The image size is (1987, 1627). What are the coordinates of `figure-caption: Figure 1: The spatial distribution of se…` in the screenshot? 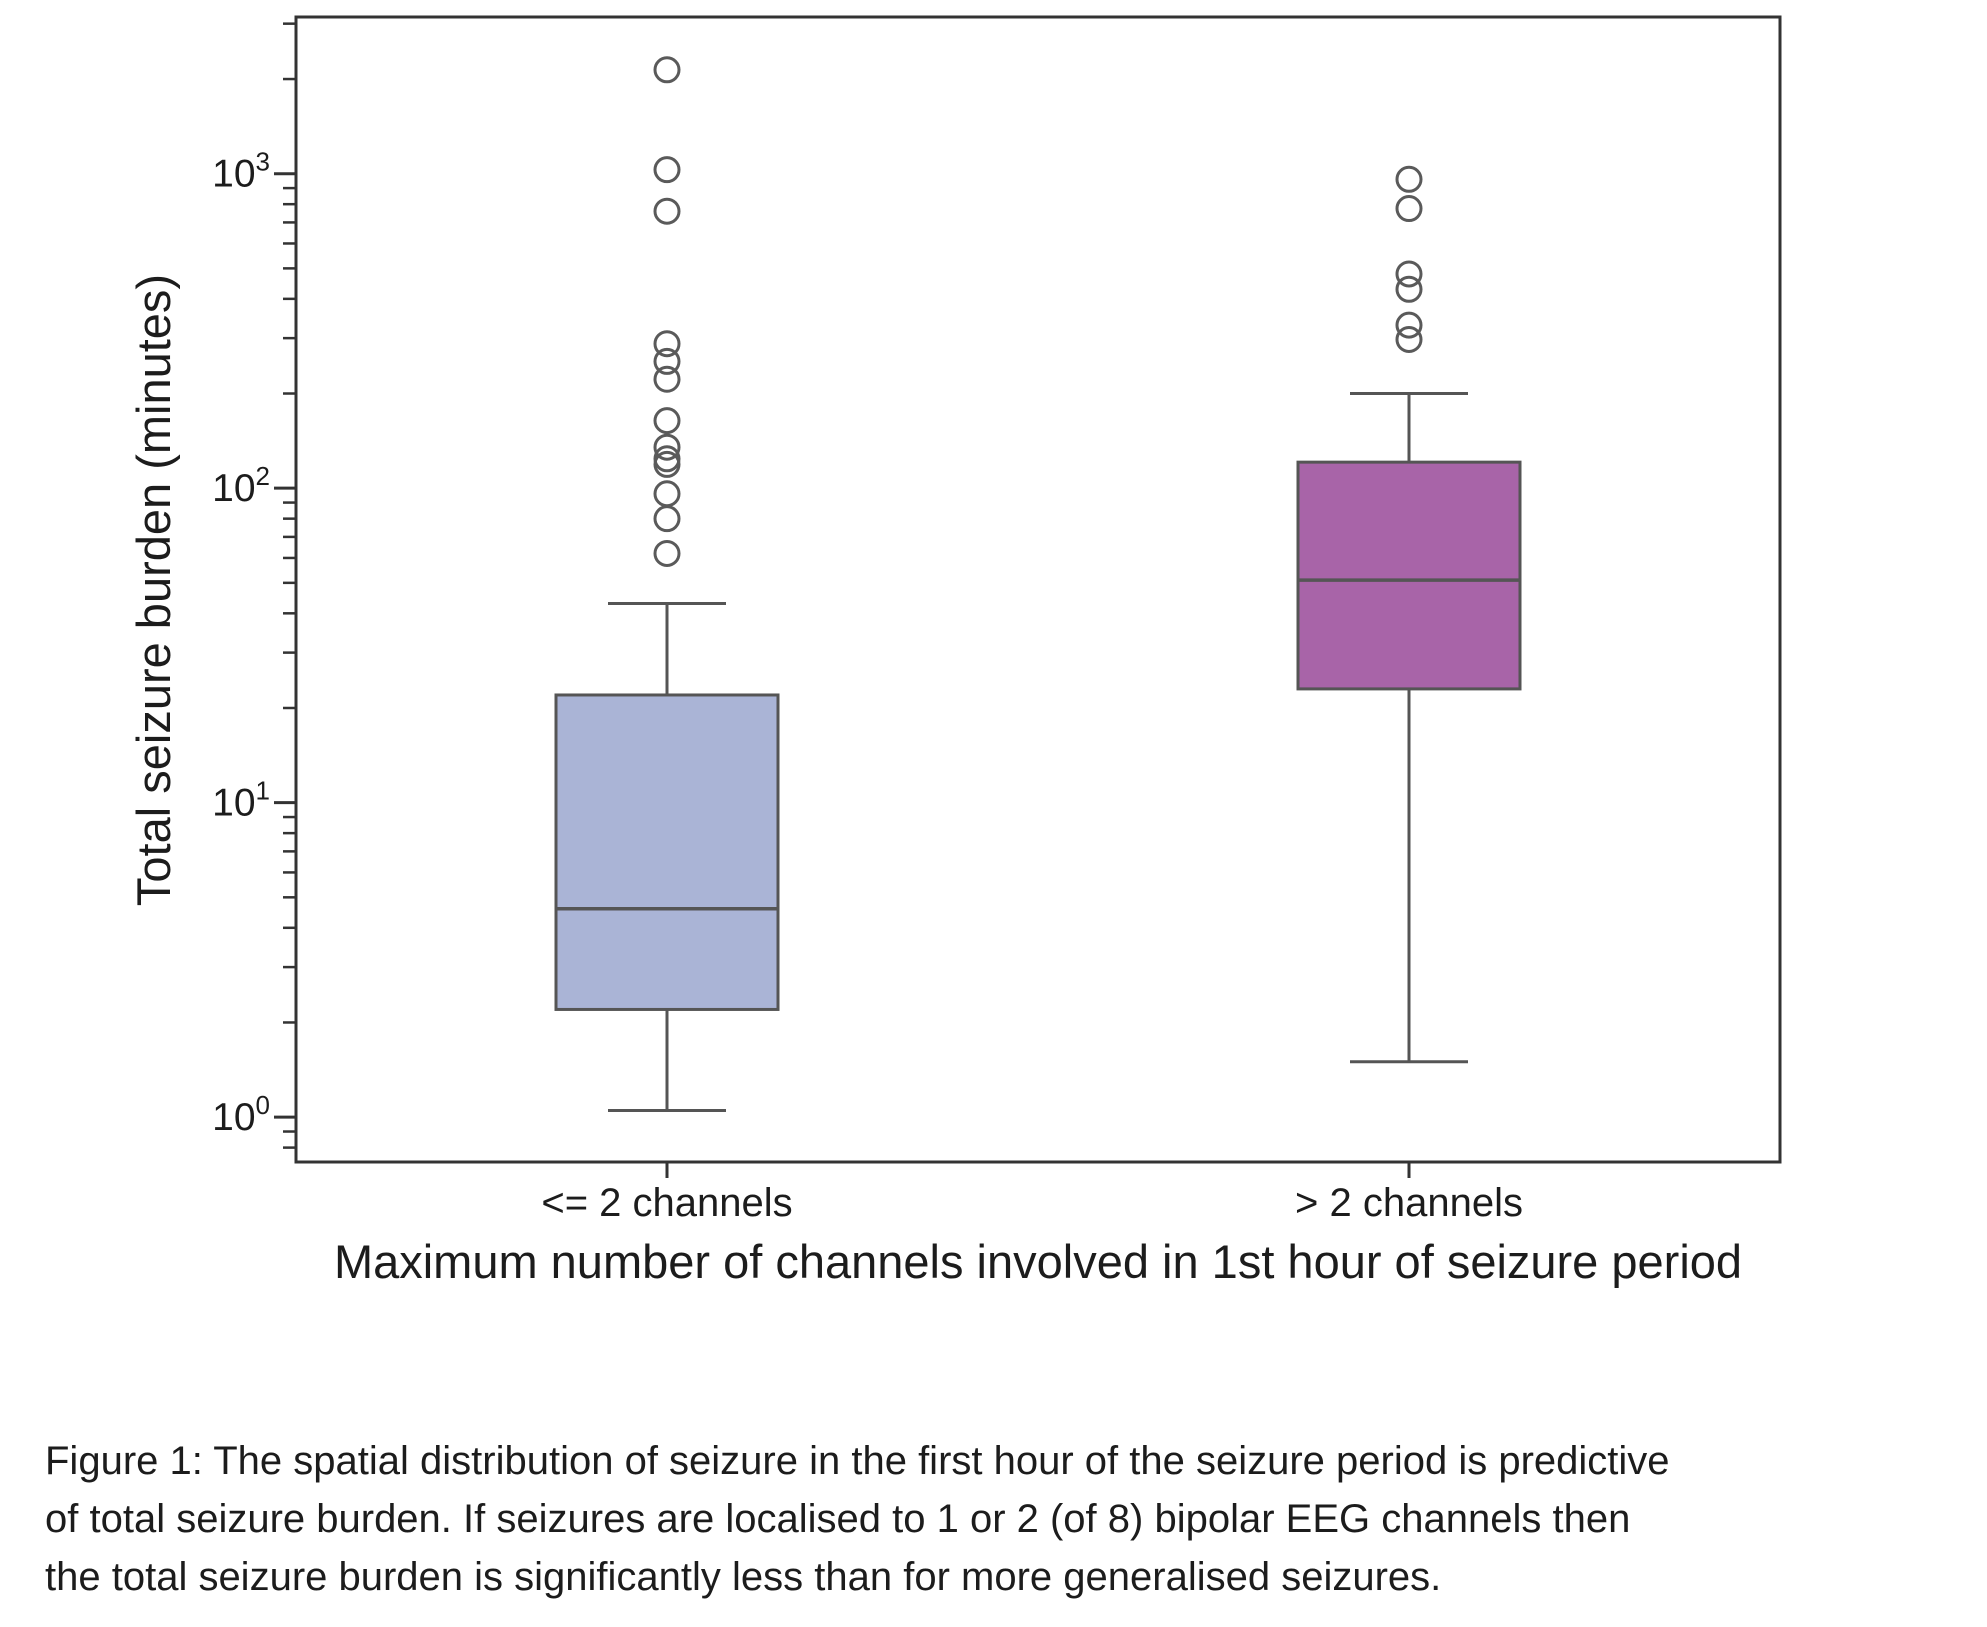 It's located at (1005, 1519).